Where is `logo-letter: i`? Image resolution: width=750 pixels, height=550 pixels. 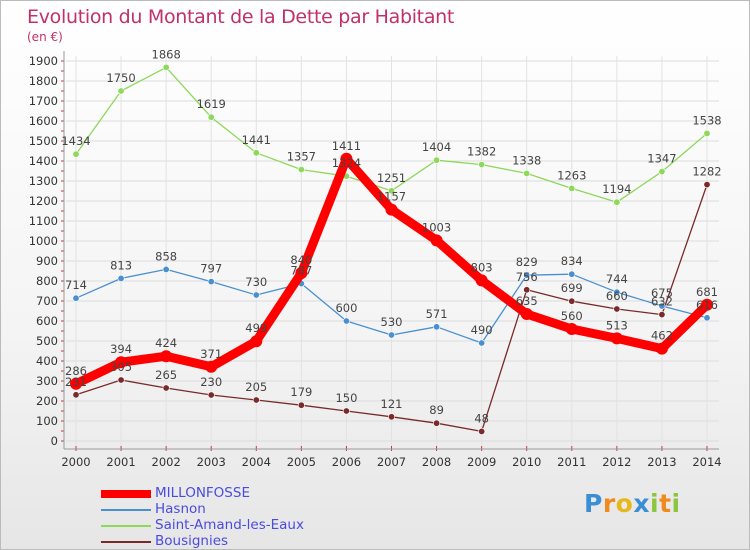
logo-letter: i is located at coordinates (655, 503).